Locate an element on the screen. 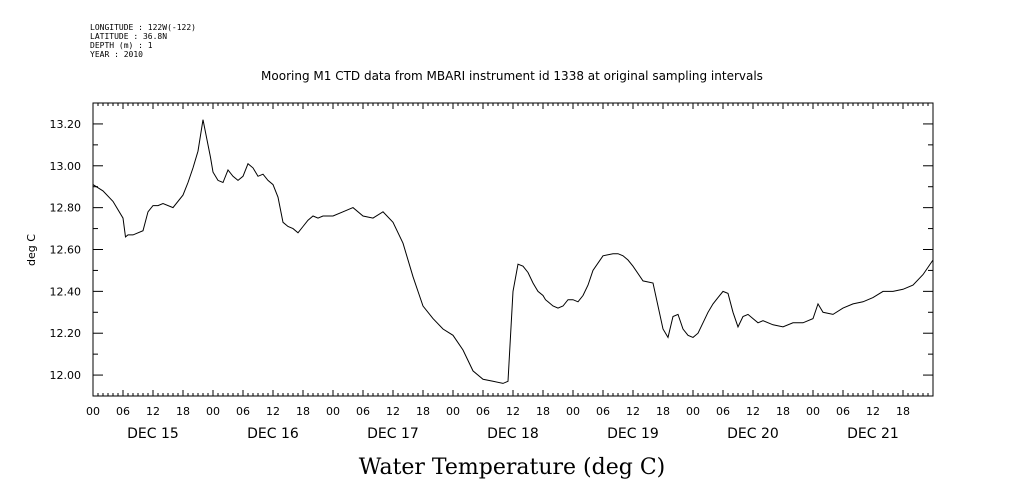 The image size is (1009, 504). day-label: DEC 16 is located at coordinates (273, 434).